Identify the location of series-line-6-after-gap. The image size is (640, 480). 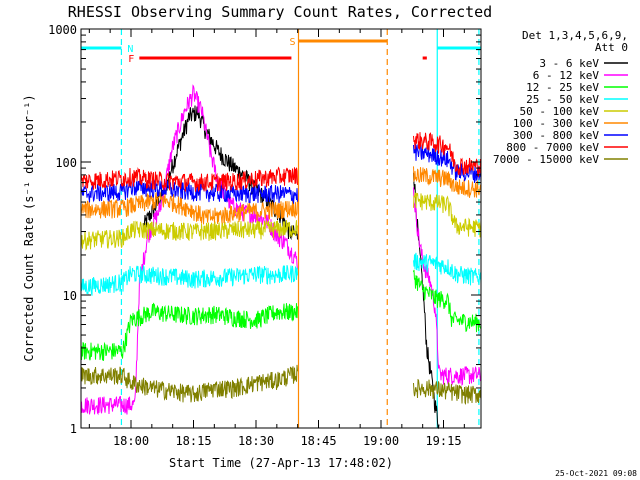
(447, 163).